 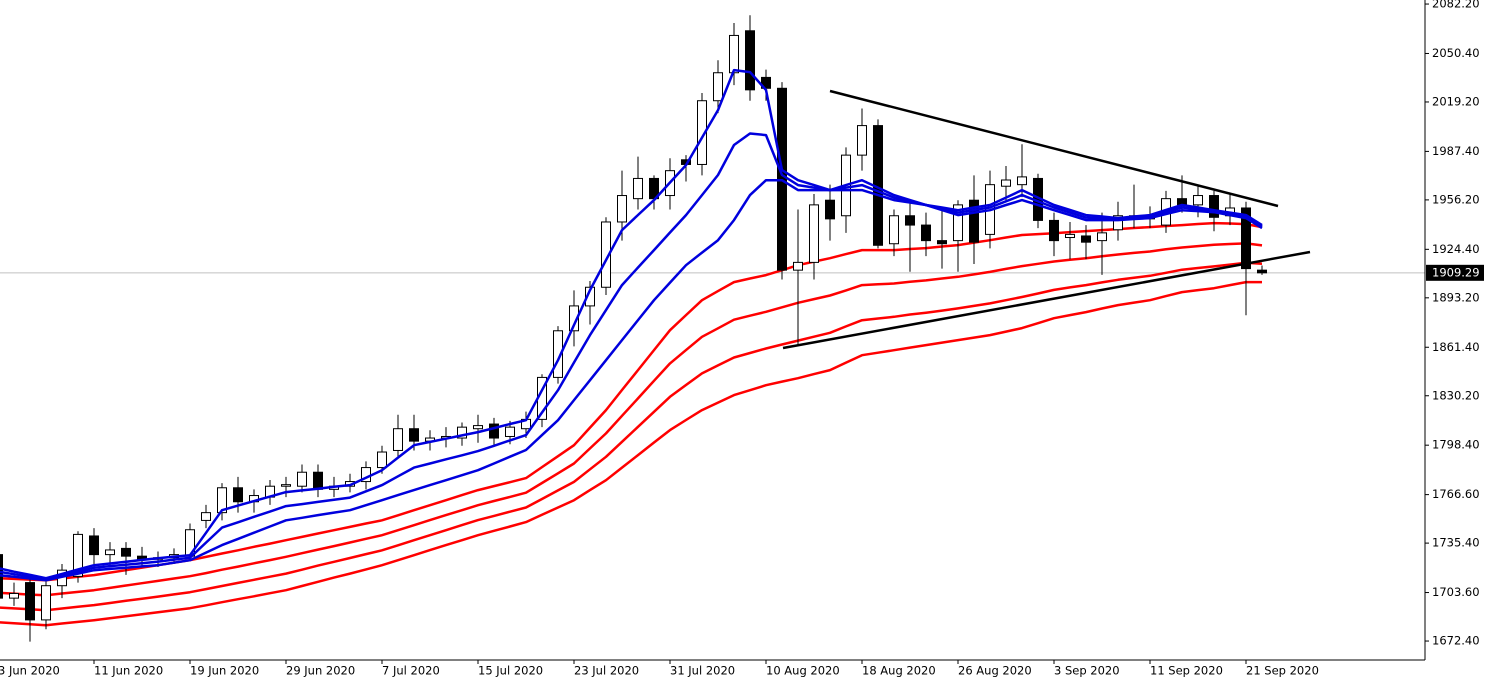 I want to click on y-tick-label: 2082.20, so click(x=1456, y=5).